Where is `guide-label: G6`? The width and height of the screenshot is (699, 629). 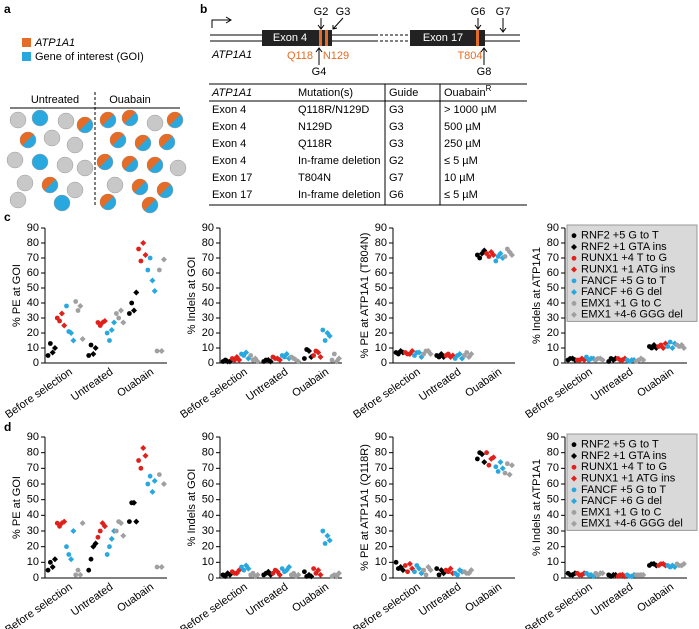
guide-label: G6 is located at coordinates (478, 12).